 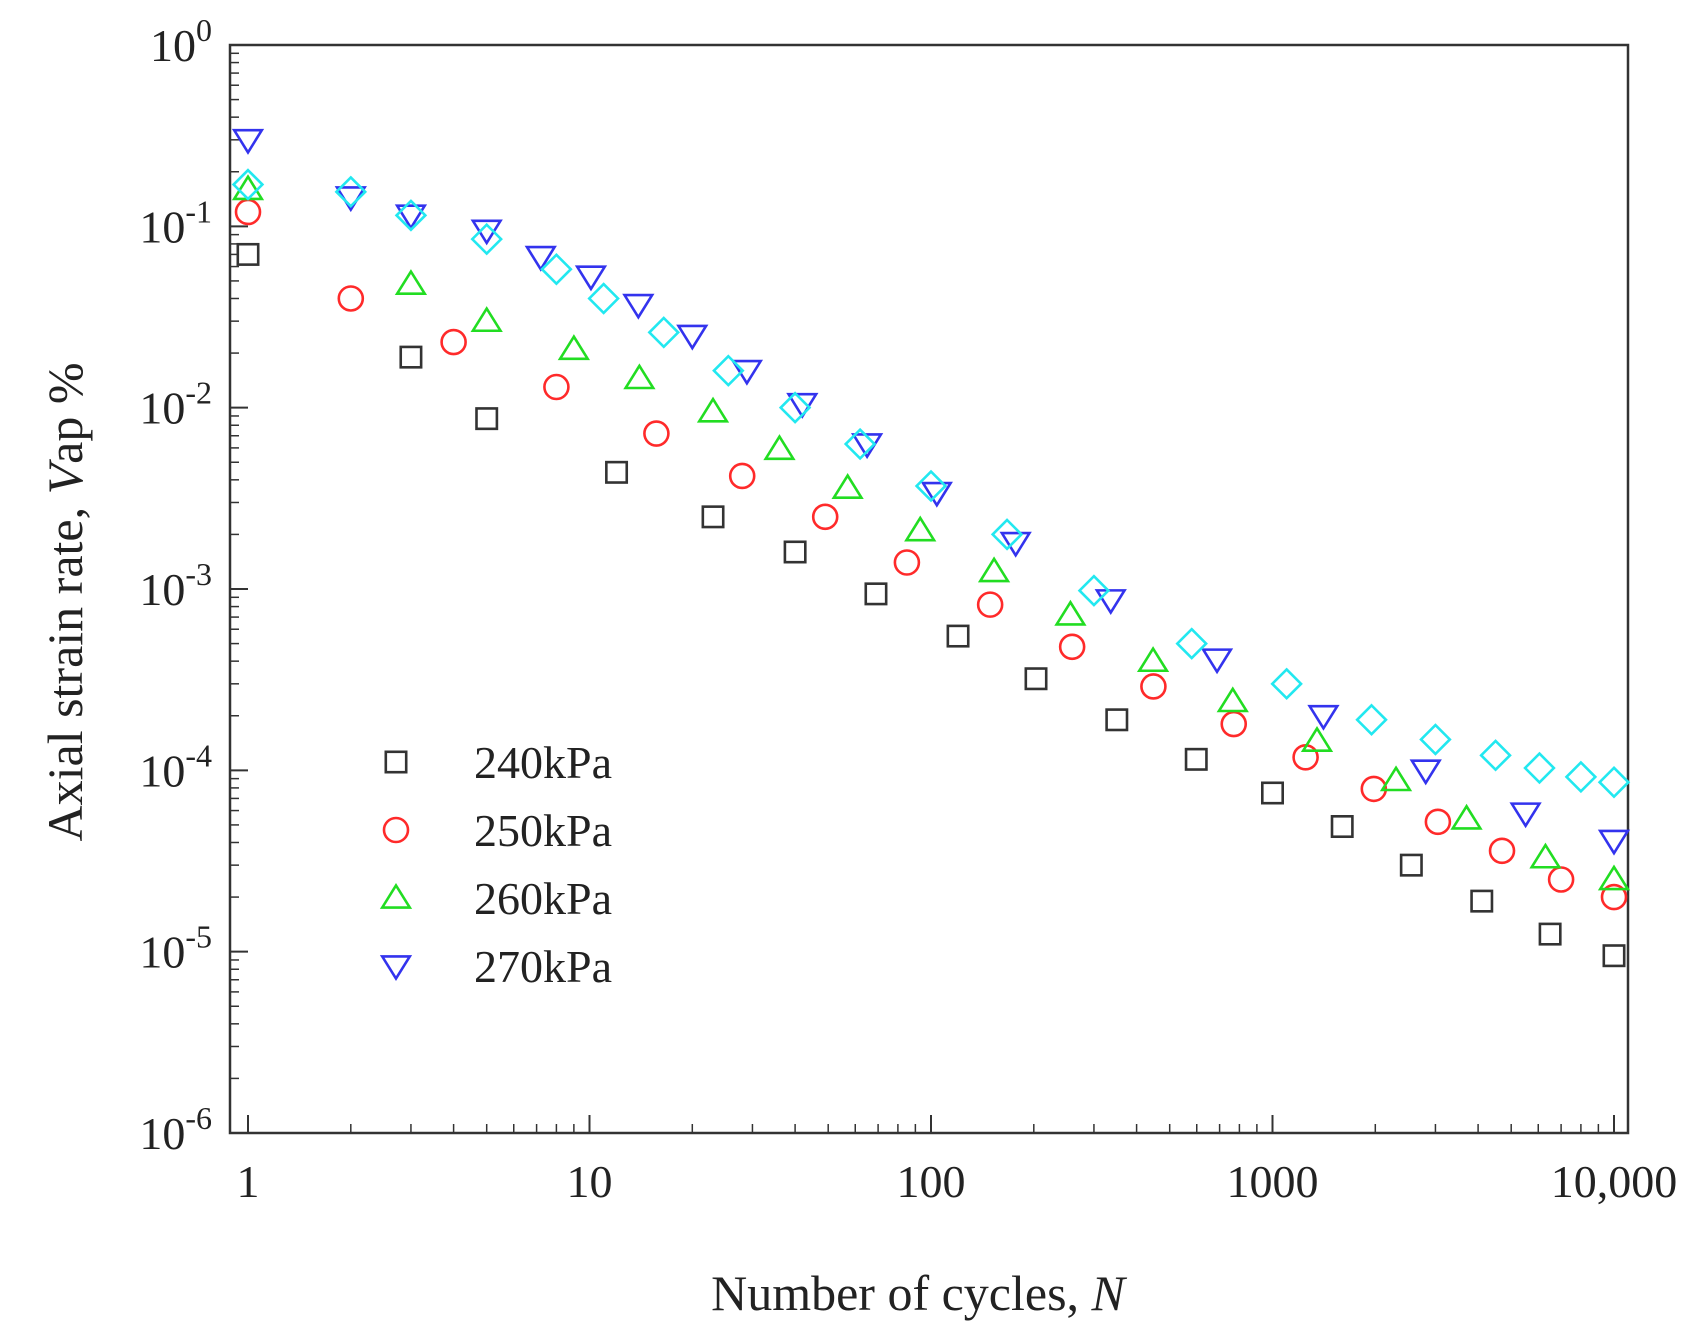 I want to click on legend-label: 260kPa, so click(x=543, y=898).